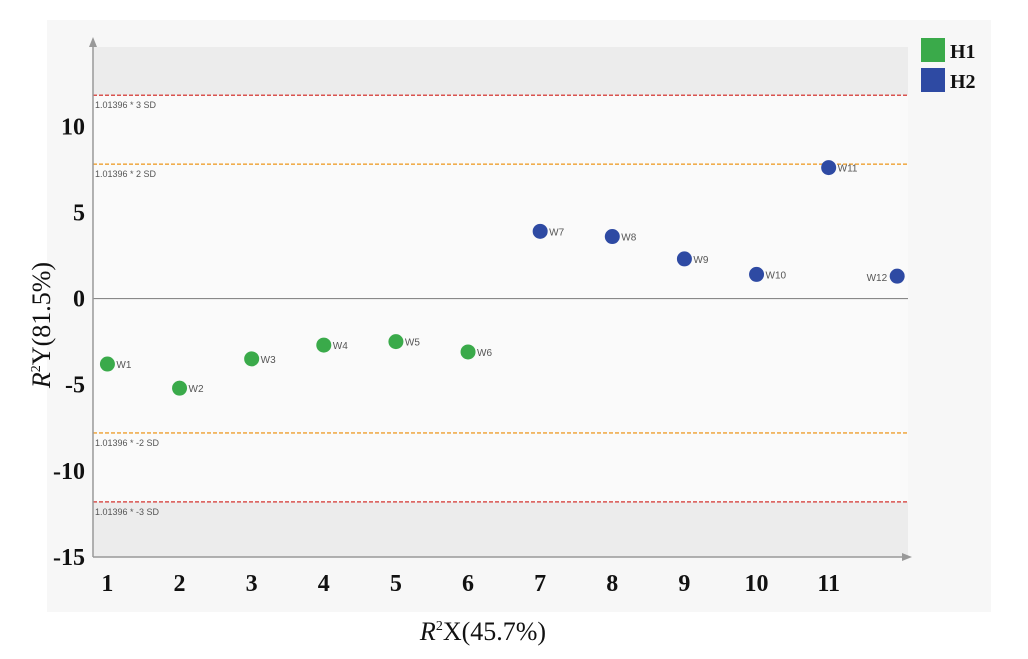 The width and height of the screenshot is (1028, 659). I want to click on point-label: W4, so click(340, 346).